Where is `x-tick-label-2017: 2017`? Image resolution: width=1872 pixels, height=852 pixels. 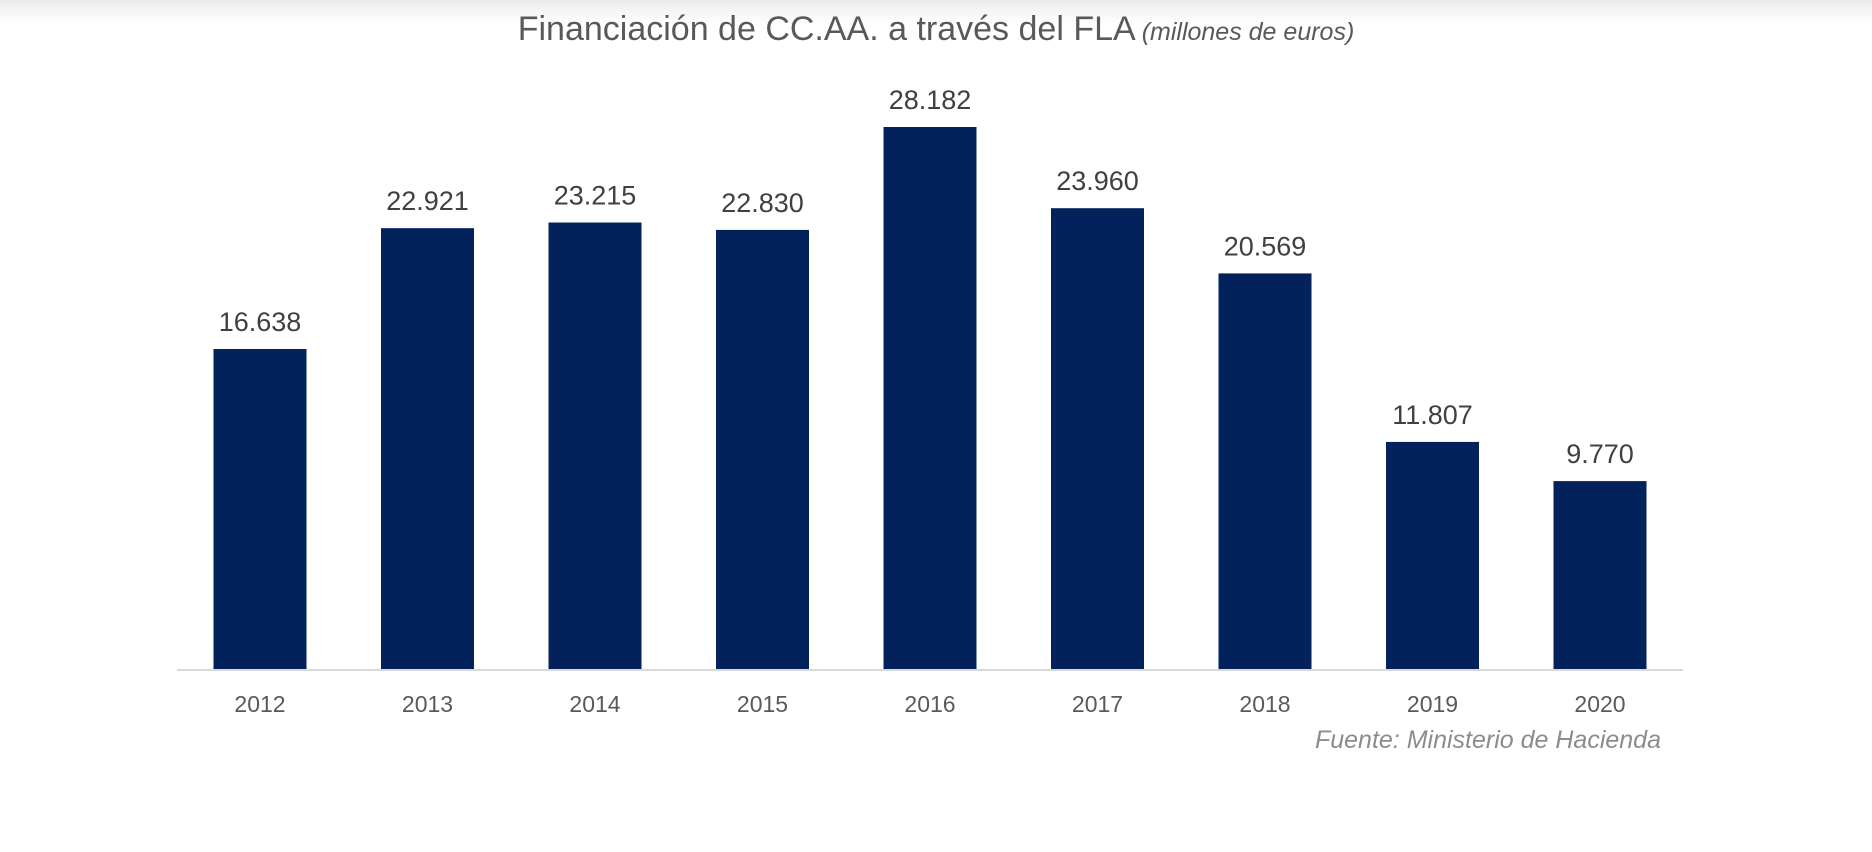 x-tick-label-2017: 2017 is located at coordinates (1097, 704).